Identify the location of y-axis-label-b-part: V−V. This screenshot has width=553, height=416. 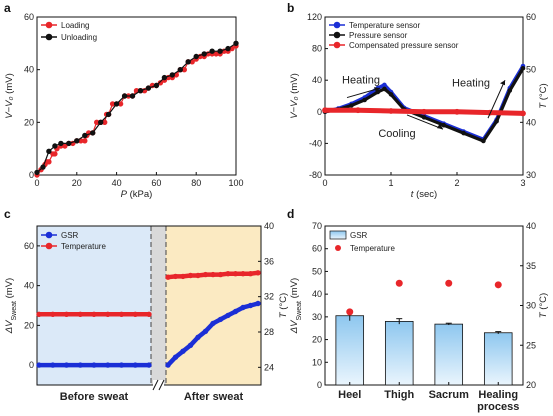
(294, 109).